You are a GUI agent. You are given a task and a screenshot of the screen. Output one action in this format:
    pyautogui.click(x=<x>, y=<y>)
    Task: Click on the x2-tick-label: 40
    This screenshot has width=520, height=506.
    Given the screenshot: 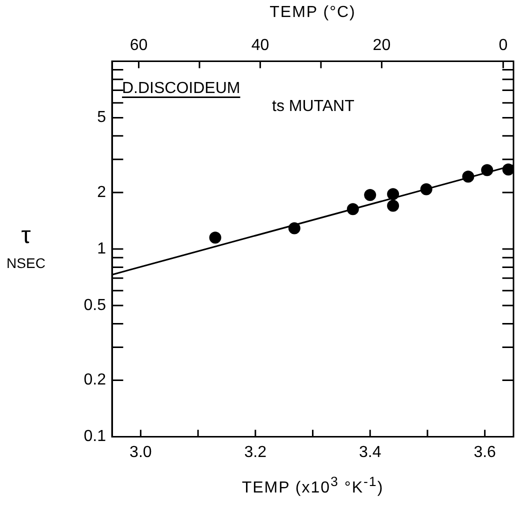 What is the action you would take?
    pyautogui.click(x=260, y=45)
    